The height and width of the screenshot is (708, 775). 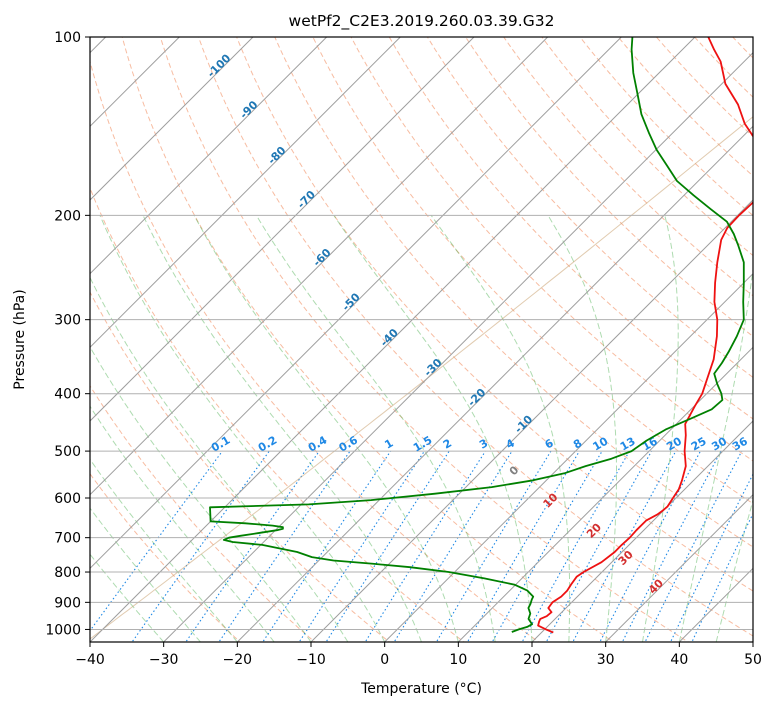 I want to click on isotherm-label: -90, so click(x=248, y=109).